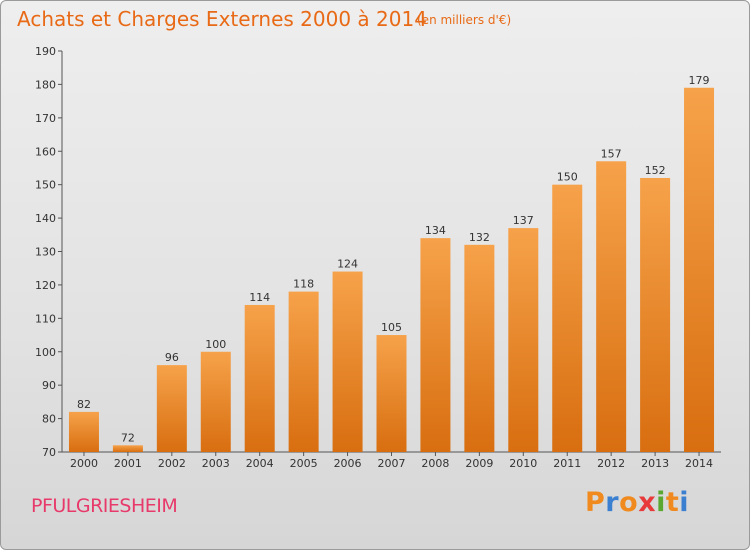 This screenshot has height=550, width=750. What do you see at coordinates (45, 285) in the screenshot?
I see `y-tick-label: 120` at bounding box center [45, 285].